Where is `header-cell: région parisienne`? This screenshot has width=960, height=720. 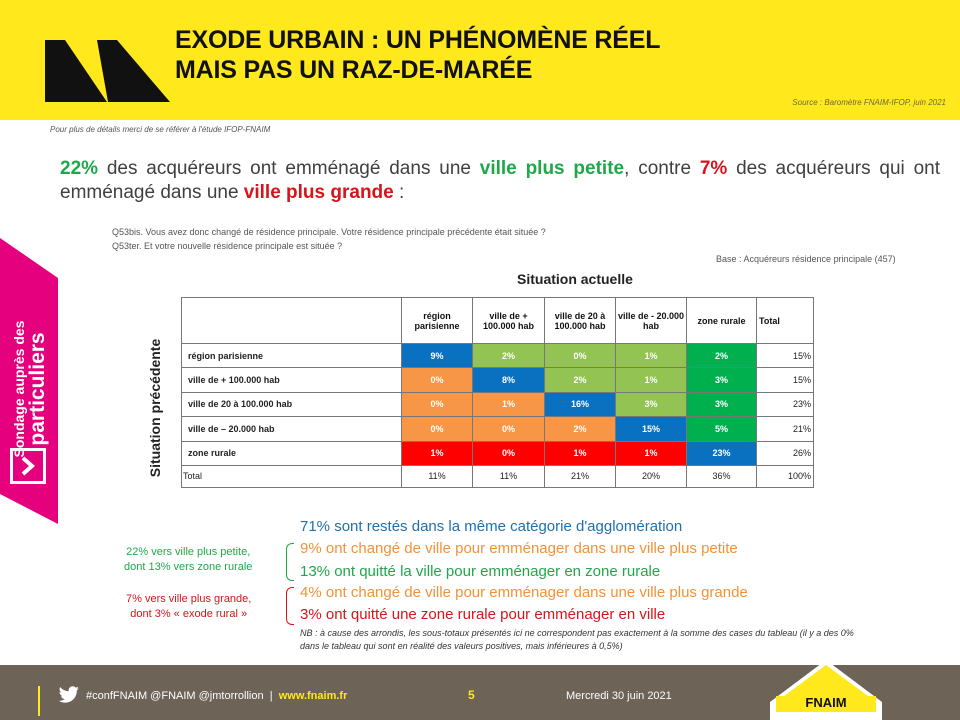
header-cell: région parisienne is located at coordinates (437, 320).